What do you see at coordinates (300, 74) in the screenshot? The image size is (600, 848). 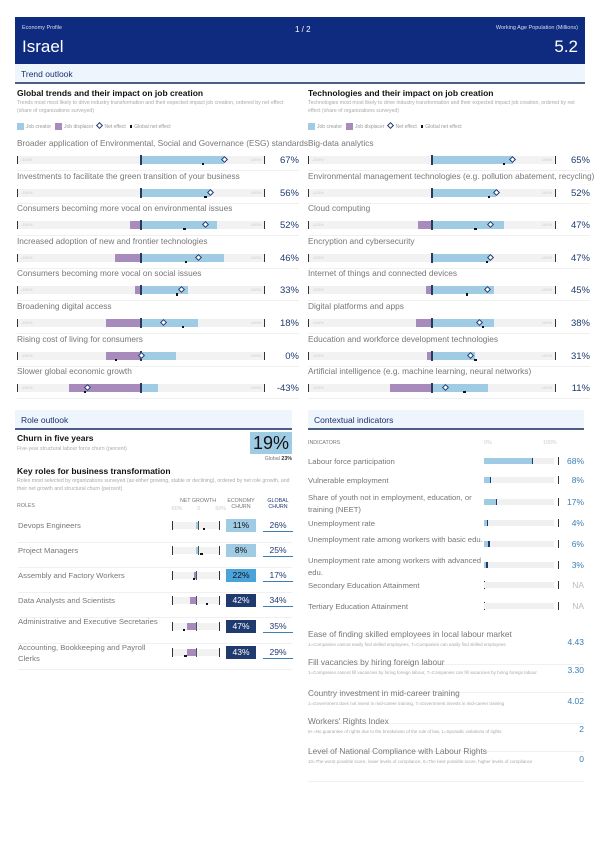 I see `trend-outlook-section-header: Trend outlook` at bounding box center [300, 74].